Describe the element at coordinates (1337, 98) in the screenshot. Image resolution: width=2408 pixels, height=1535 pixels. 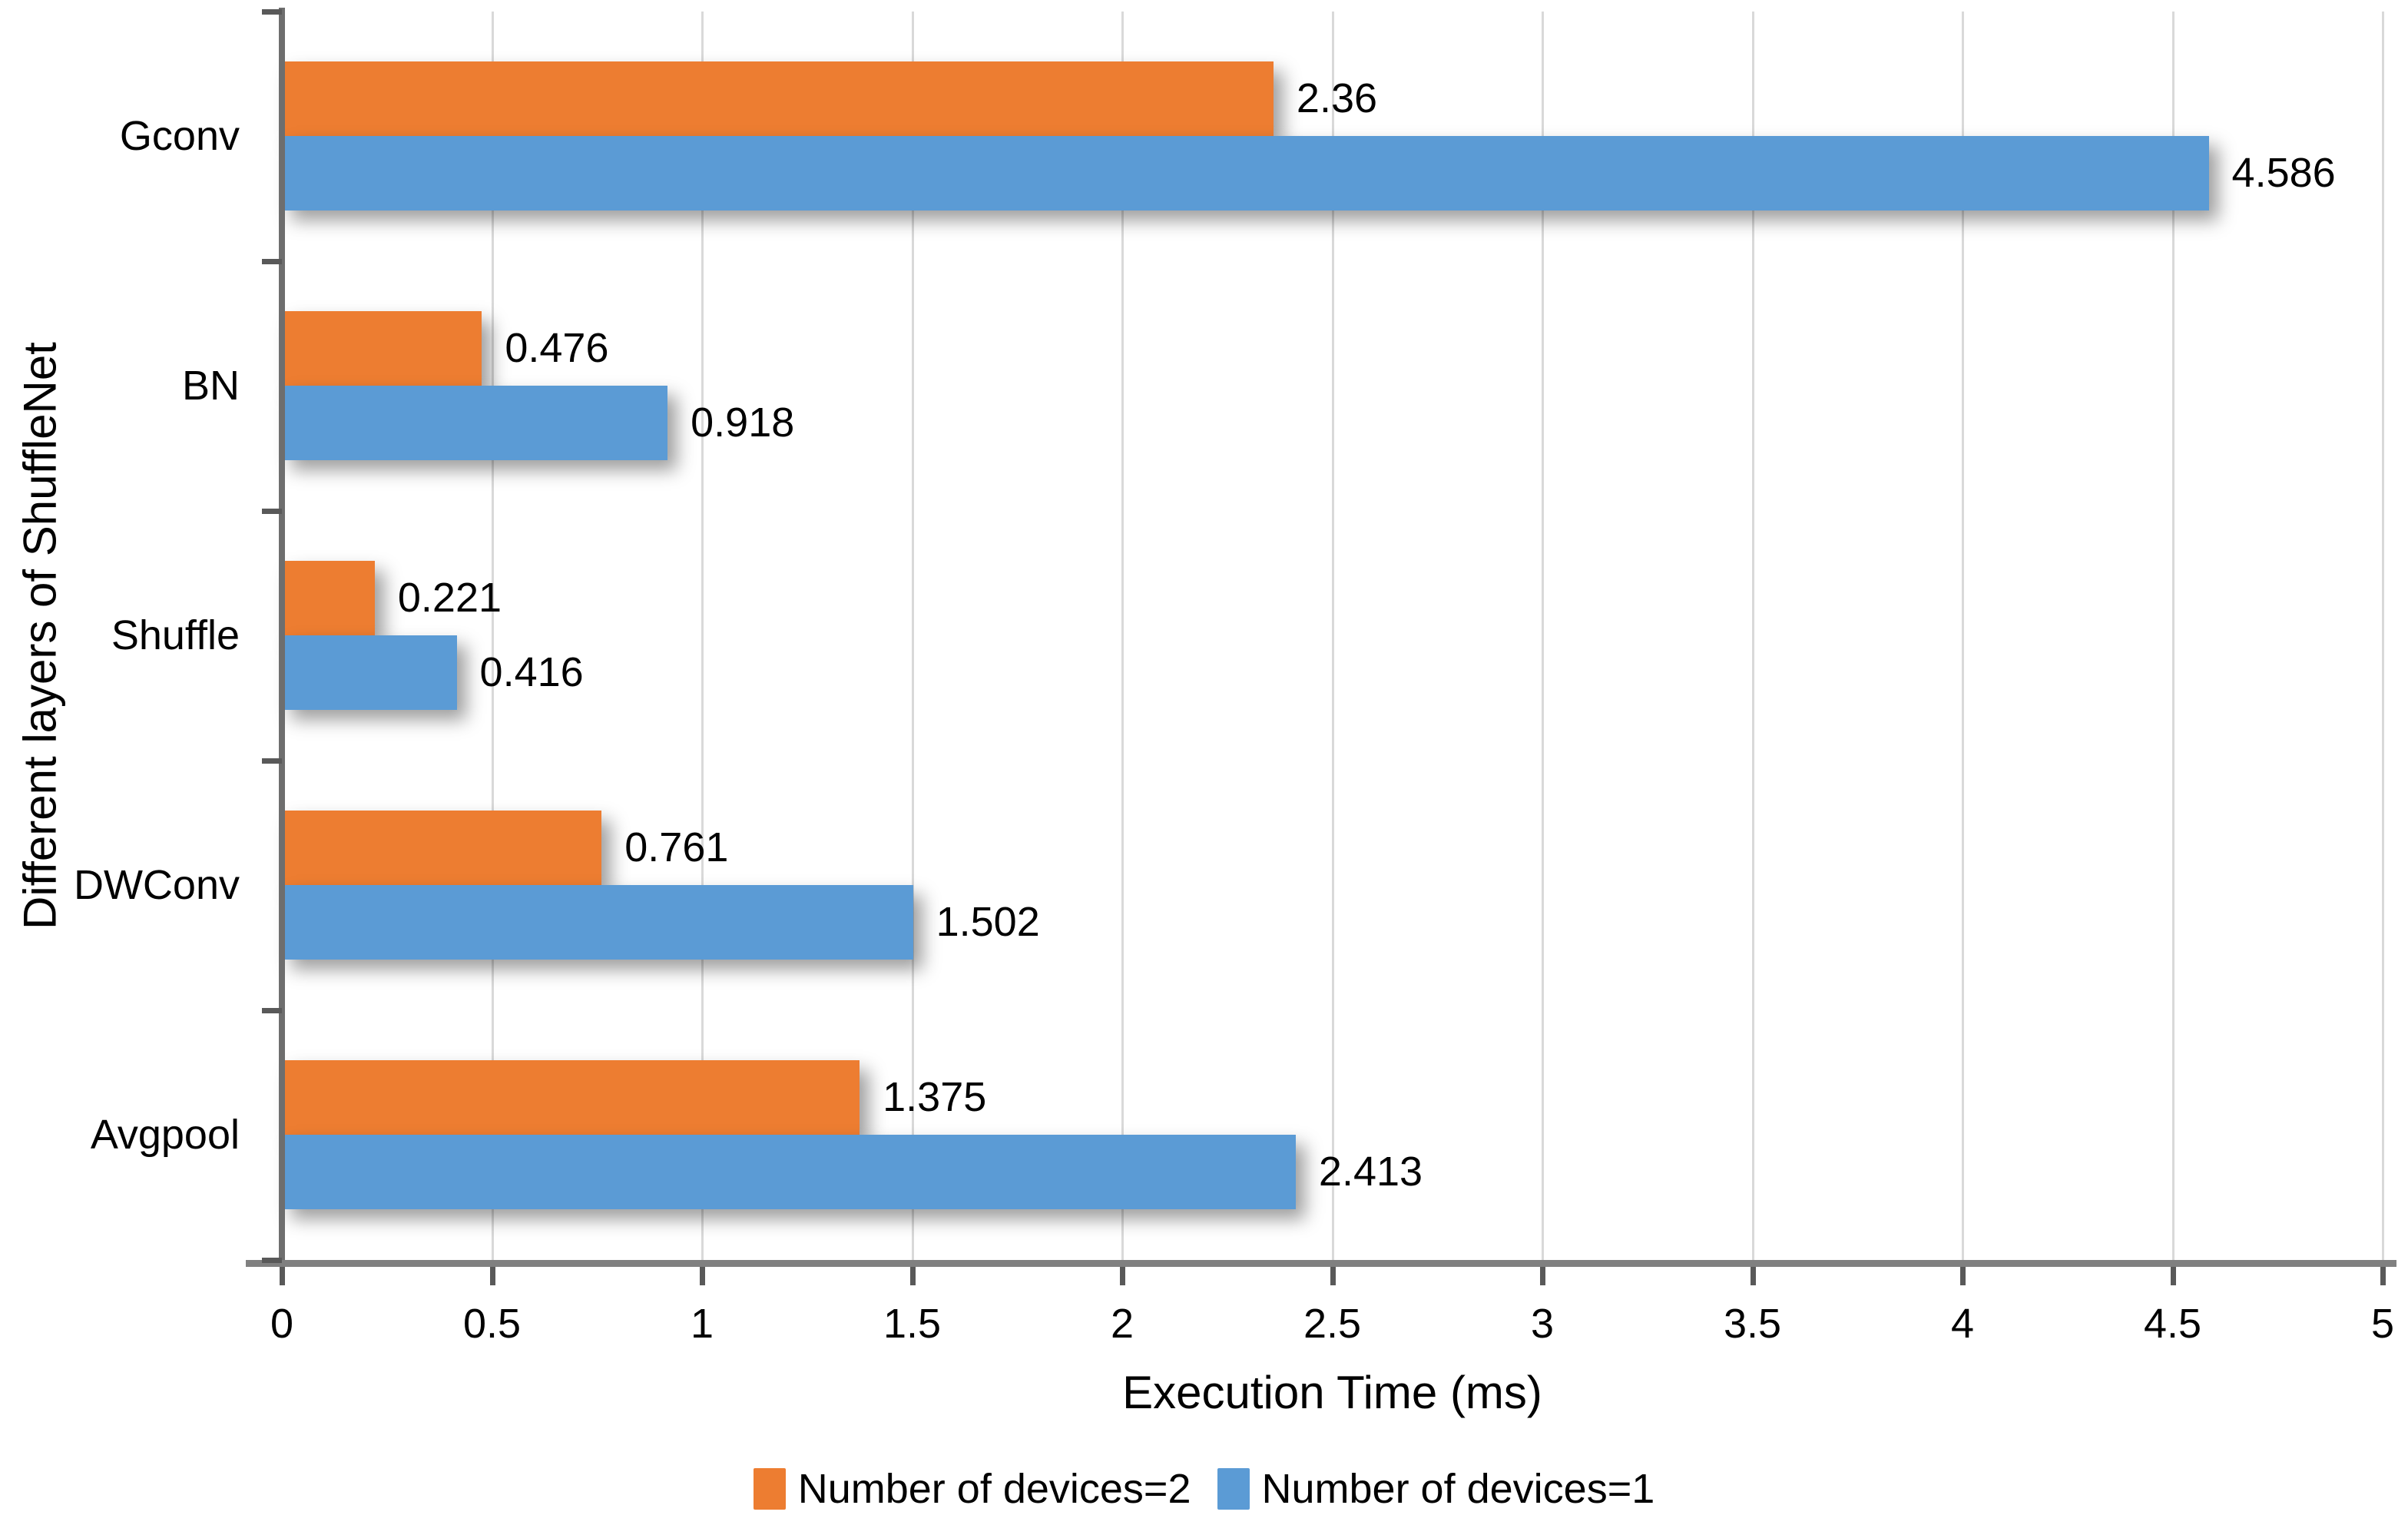
I see `data-label: 2.36` at that location.